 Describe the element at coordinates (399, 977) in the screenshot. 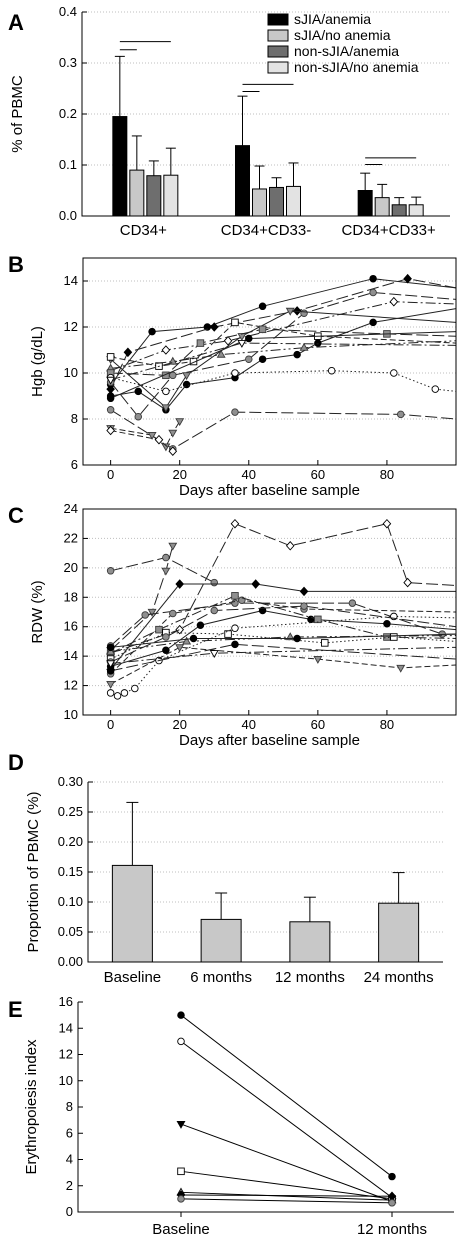

I see `category-label: 24 months` at that location.